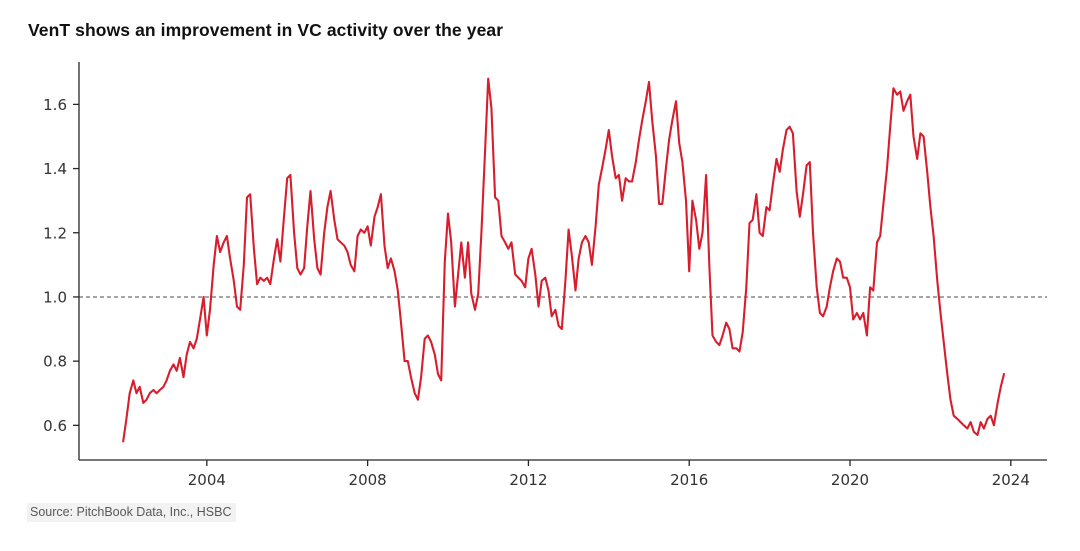 The width and height of the screenshot is (1080, 551). I want to click on source-note: Source: PitchBook Data, Inc., HSBC, so click(132, 512).